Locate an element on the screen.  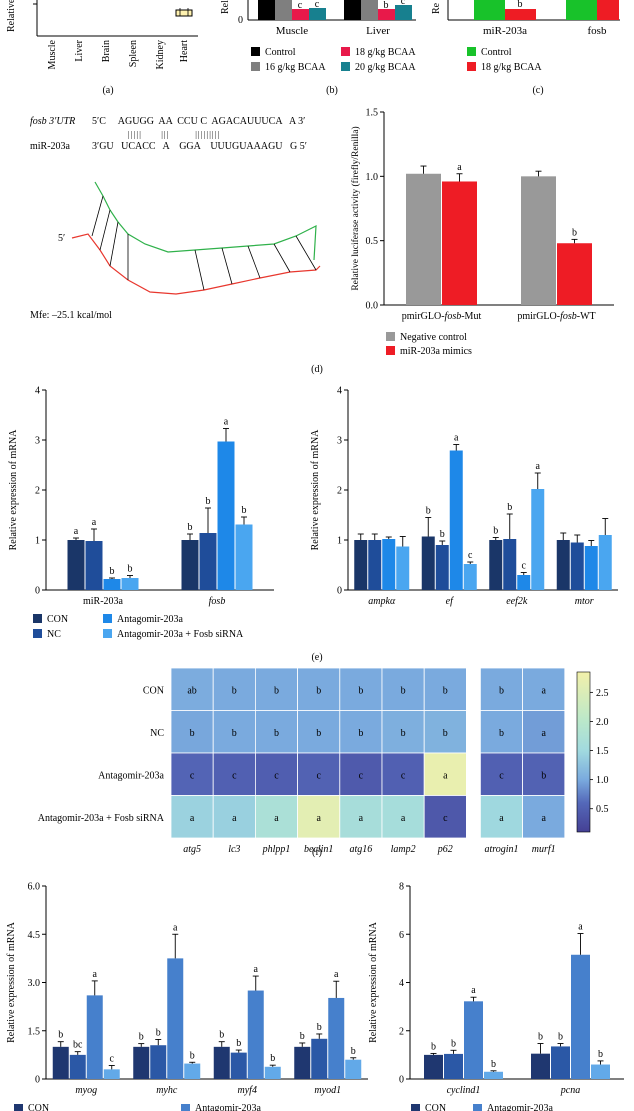
colorbar-tick-label: 0.5 is located at coordinates (602, 809).